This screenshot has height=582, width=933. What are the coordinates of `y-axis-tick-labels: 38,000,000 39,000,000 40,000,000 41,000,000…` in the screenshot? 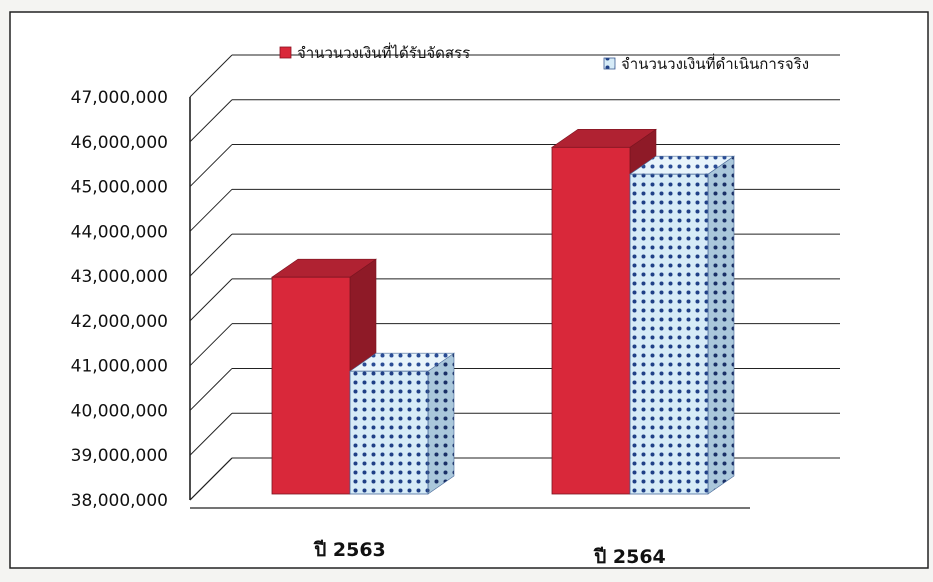 It's located at (119, 299).